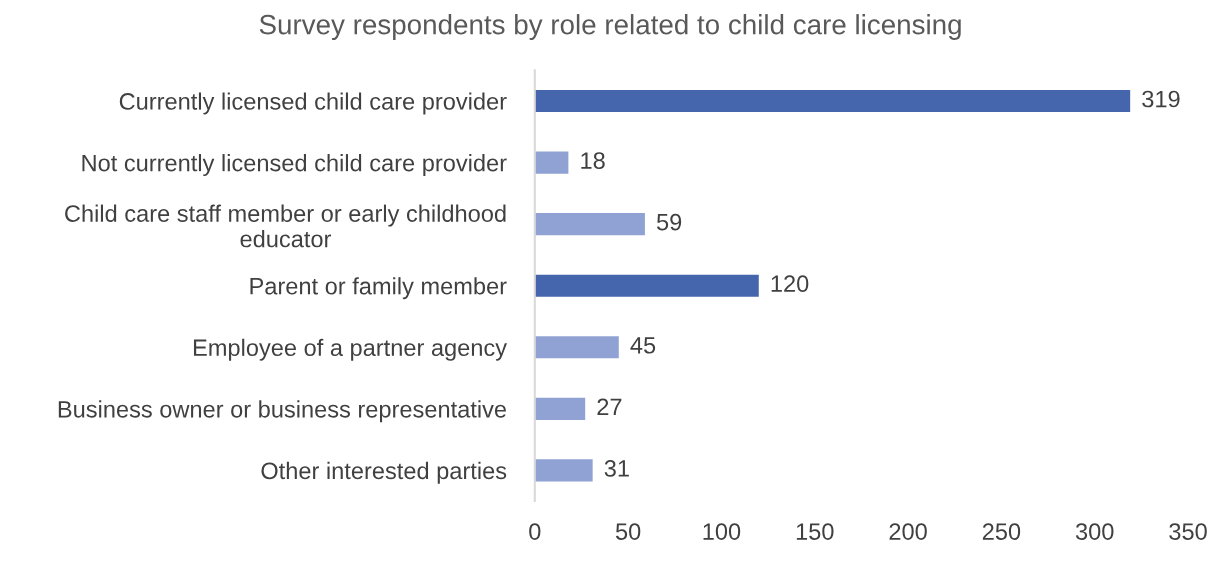 This screenshot has height=563, width=1221. What do you see at coordinates (628, 531) in the screenshot?
I see `x-tick-label: 50` at bounding box center [628, 531].